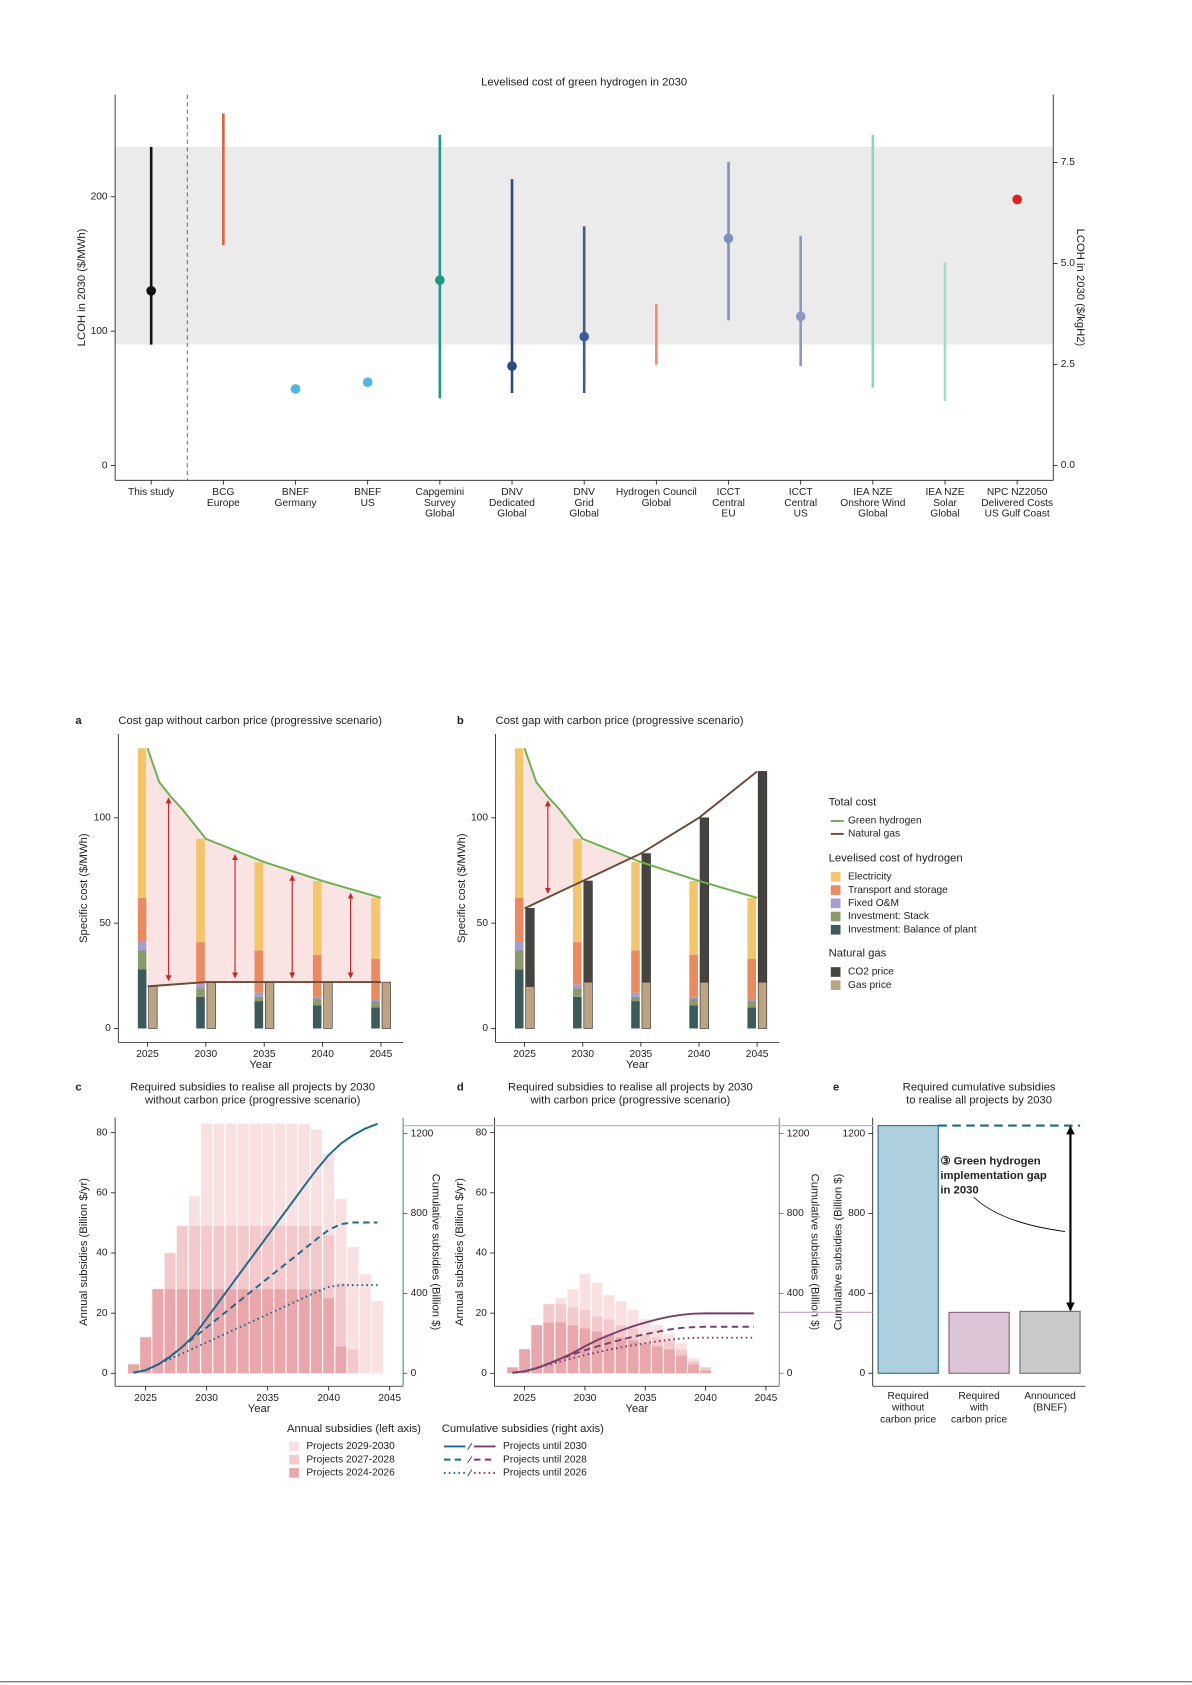  I want to click on chart-title: Levelised cost of green hydrogen in 2030, so click(584, 83).